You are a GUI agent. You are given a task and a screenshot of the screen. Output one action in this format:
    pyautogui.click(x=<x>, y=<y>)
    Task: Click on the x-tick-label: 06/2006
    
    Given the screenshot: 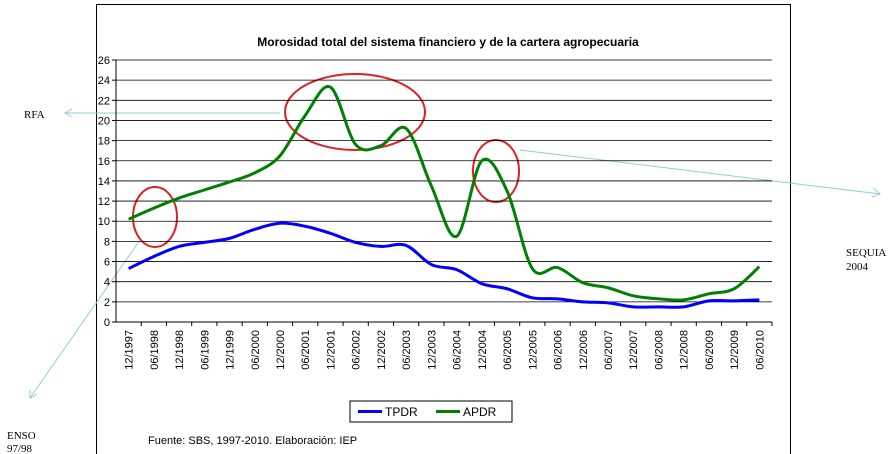 What is the action you would take?
    pyautogui.click(x=559, y=350)
    